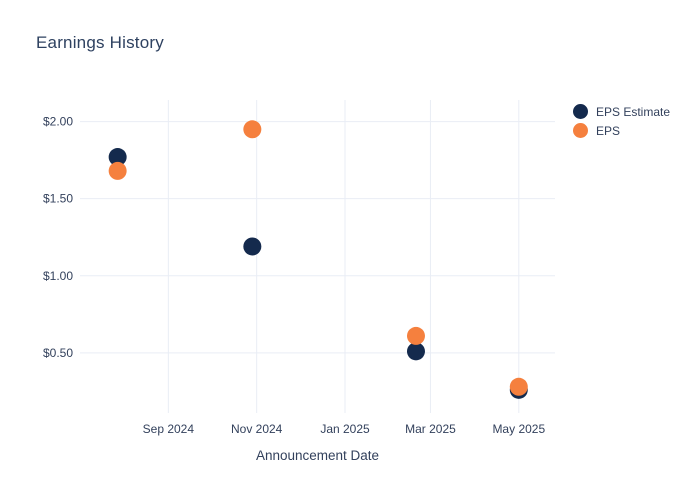  What do you see at coordinates (430, 429) in the screenshot?
I see `x-tick-label-3: Mar 2025` at bounding box center [430, 429].